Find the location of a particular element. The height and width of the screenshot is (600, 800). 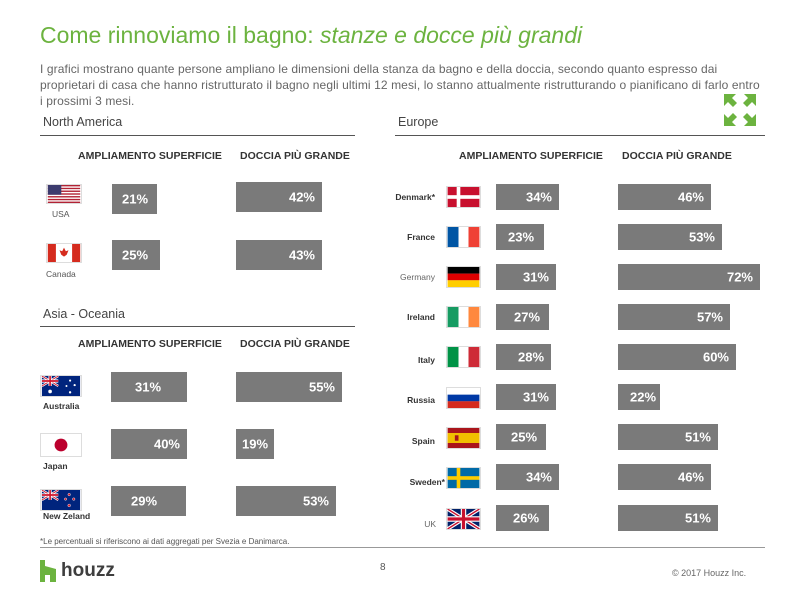

houzz-logo-icon is located at coordinates (48, 571).